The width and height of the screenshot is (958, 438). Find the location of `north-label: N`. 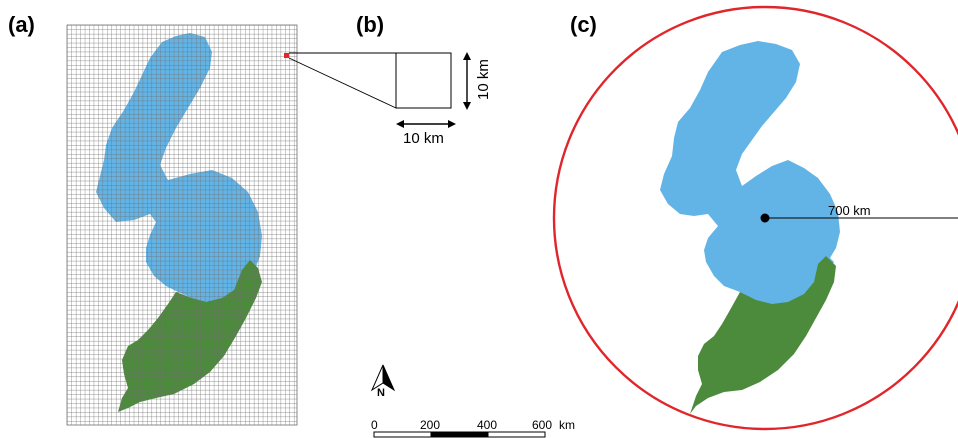

north-label: N is located at coordinates (381, 393).